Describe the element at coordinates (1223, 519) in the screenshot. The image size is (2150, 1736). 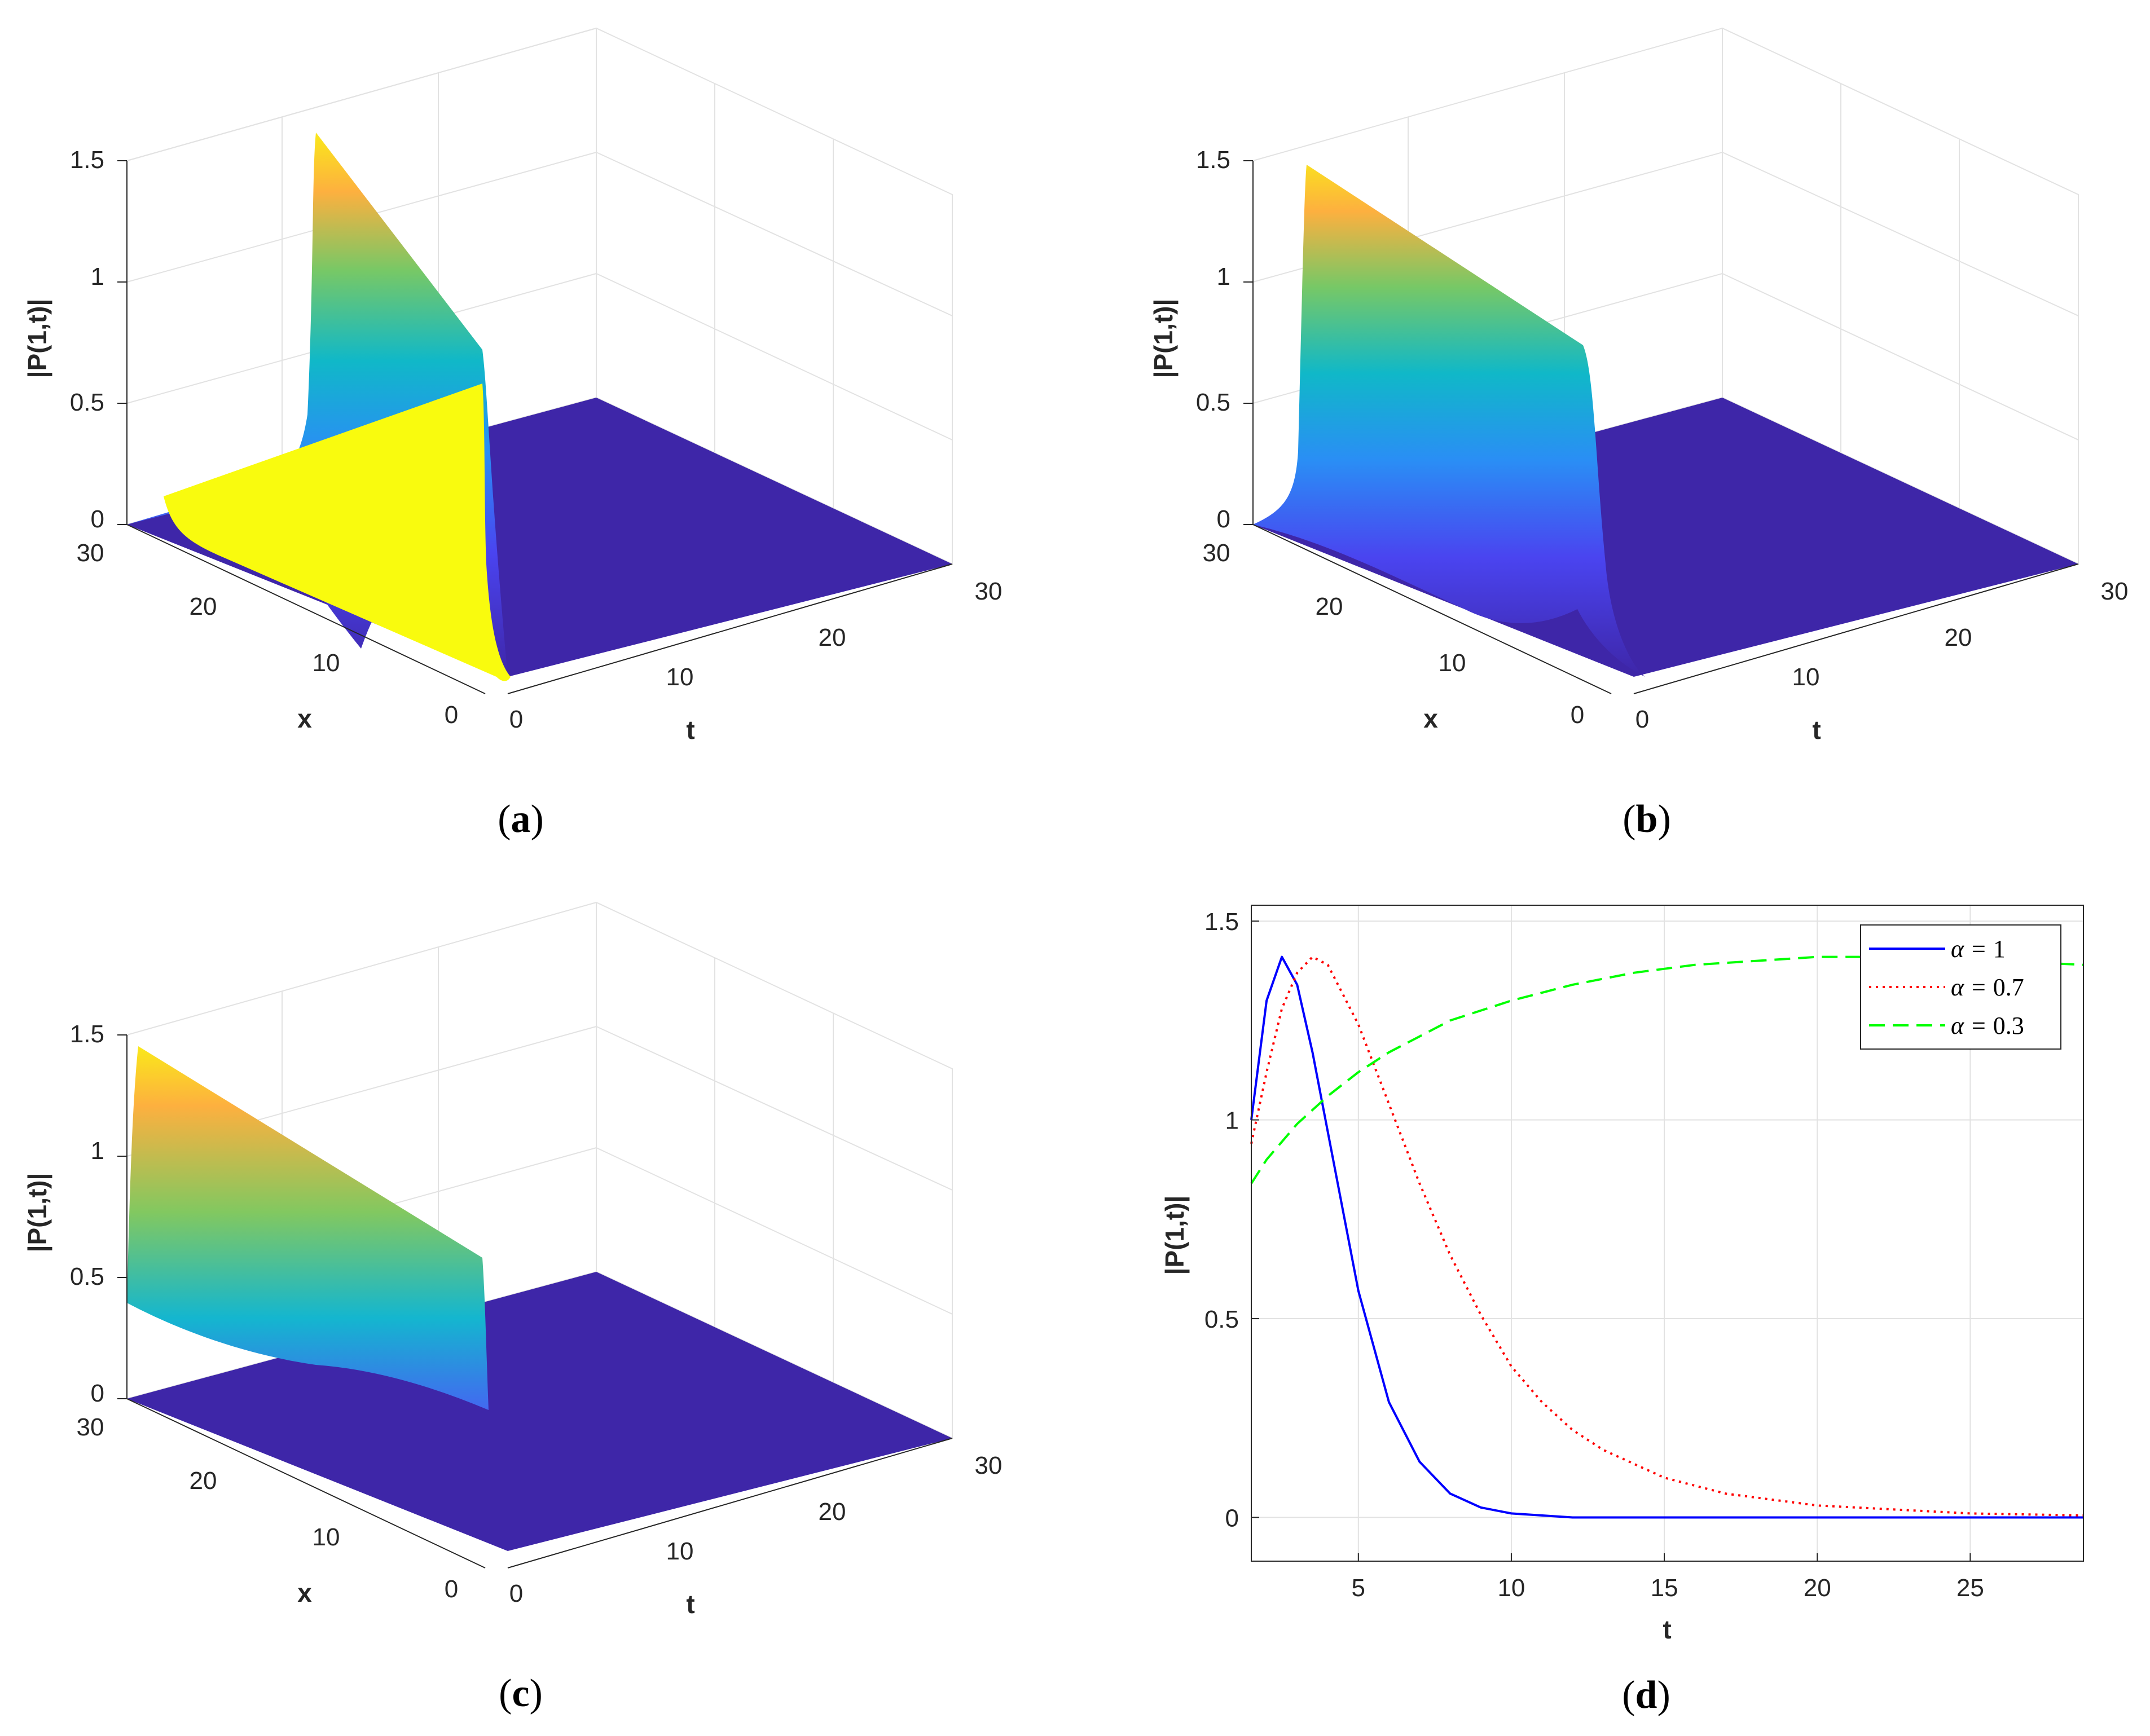
I see `panel-b-z-tick: 0` at that location.